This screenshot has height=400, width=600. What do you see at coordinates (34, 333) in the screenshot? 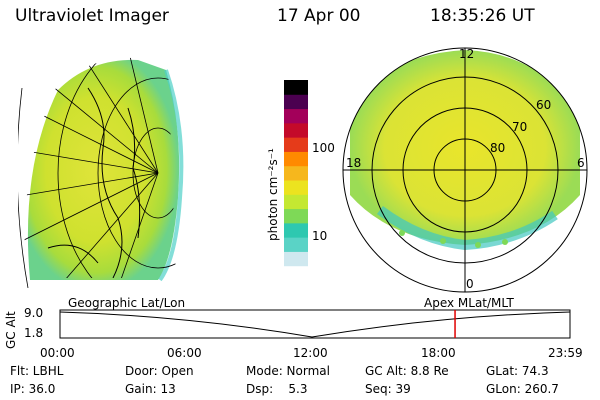
I see `timeline-ytick-1-8: 1.8` at bounding box center [34, 333].